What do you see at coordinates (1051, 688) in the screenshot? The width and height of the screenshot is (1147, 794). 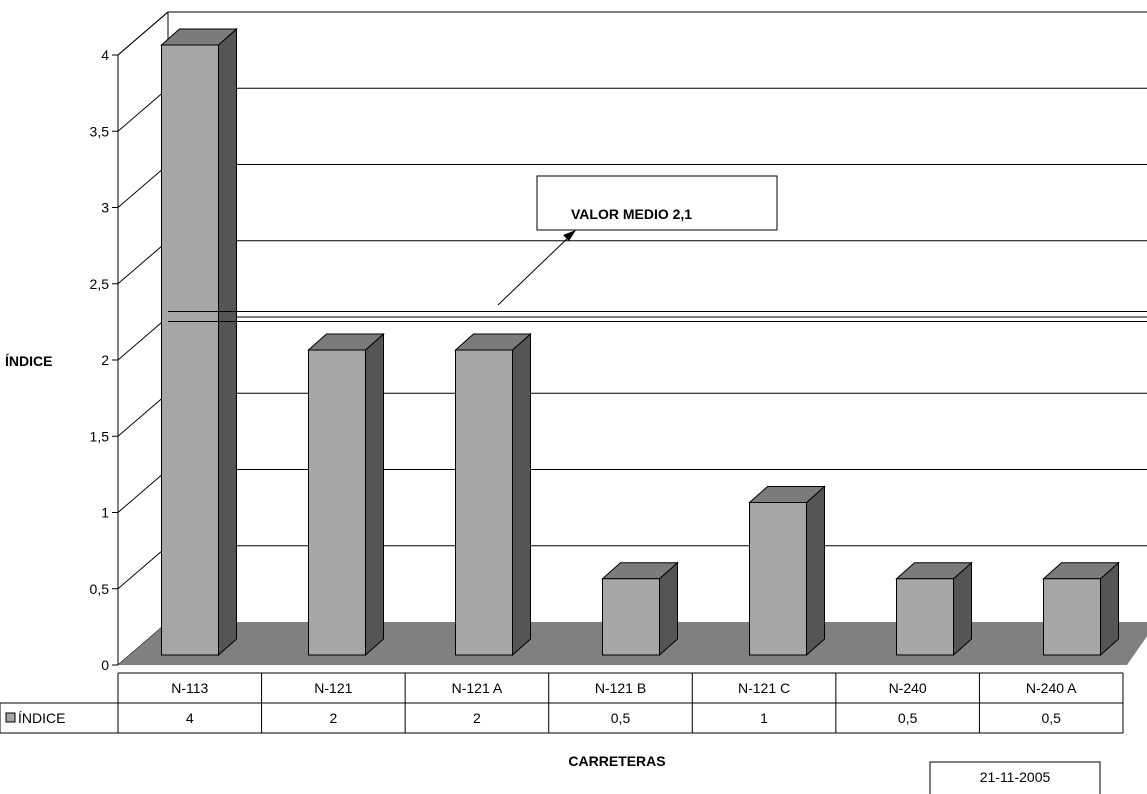 I see `category-label: N-240 A` at bounding box center [1051, 688].